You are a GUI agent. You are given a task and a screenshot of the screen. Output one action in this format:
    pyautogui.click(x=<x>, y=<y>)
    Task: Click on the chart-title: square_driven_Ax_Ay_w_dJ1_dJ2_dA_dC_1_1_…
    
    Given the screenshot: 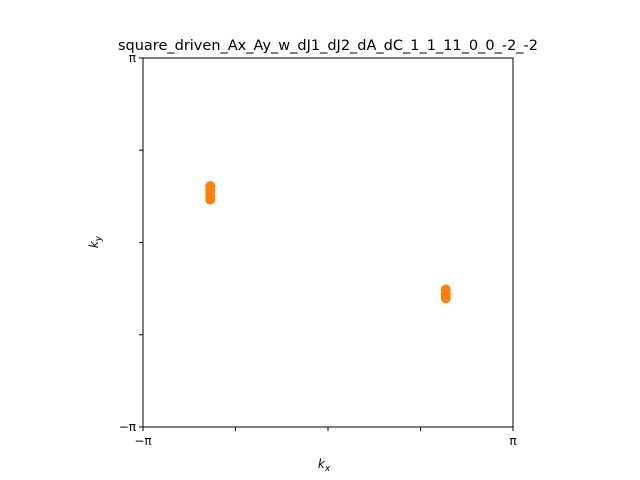 What is the action you would take?
    pyautogui.click(x=328, y=46)
    